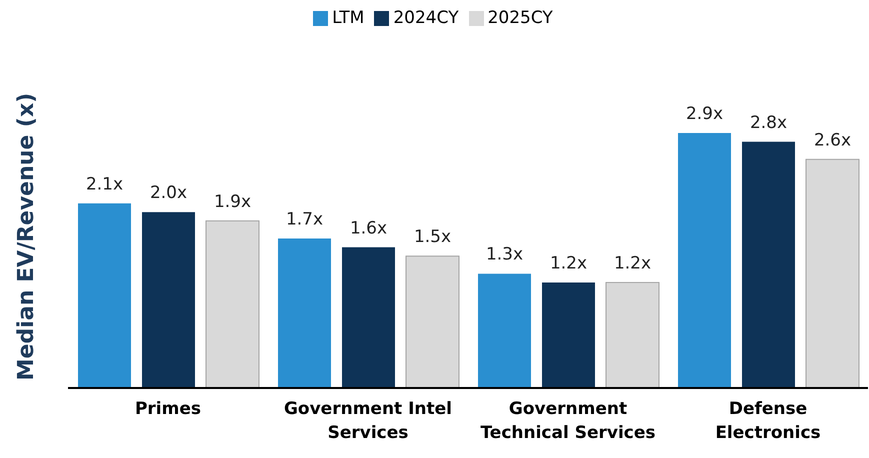 This screenshot has height=458, width=869. What do you see at coordinates (233, 202) in the screenshot?
I see `data-label: 1.9x` at bounding box center [233, 202].